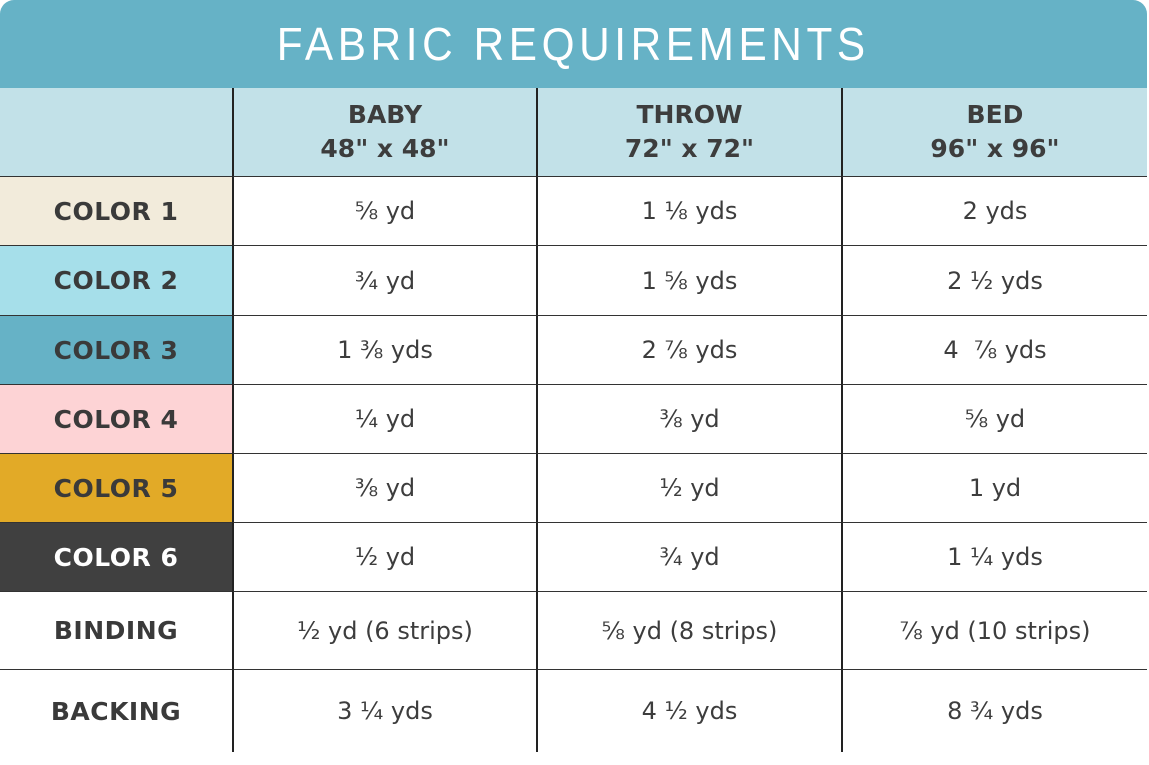  I want to click on table-cell: 8 ¾ yds, so click(994, 710).